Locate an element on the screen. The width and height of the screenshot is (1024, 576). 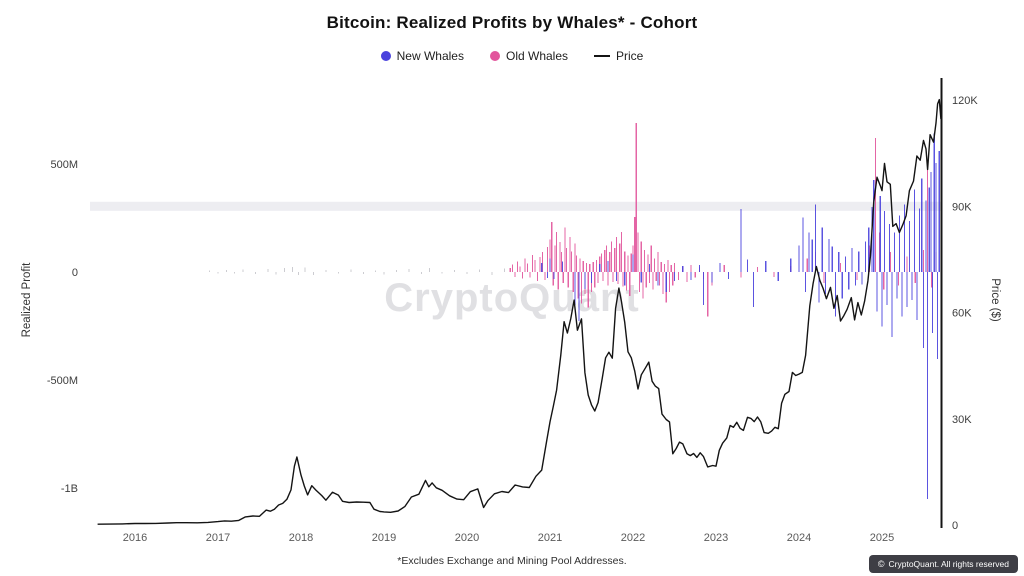
right-axis-tick-120K: 120K is located at coordinates (965, 101).